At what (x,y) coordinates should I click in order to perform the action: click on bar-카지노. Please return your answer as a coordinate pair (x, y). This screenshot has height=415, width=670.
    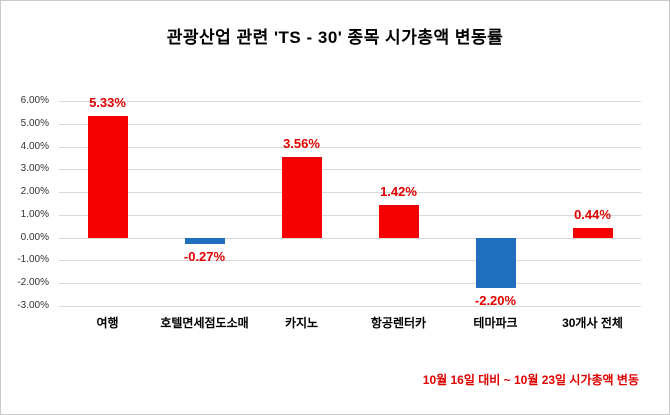
    Looking at the image, I should click on (301, 197).